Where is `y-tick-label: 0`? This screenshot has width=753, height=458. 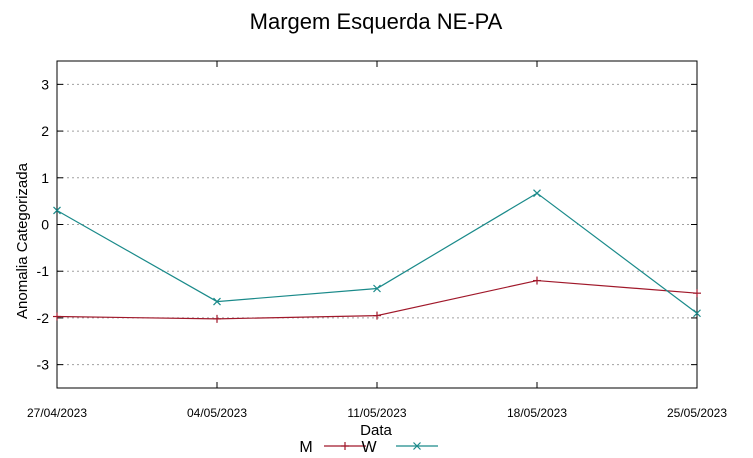 y-tick-label: 0 is located at coordinates (45, 225).